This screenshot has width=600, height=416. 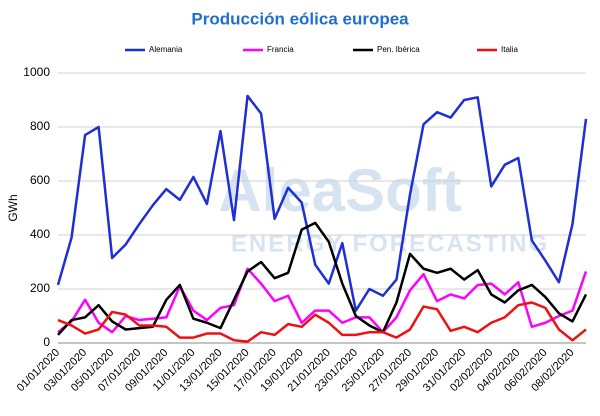 I want to click on y-tick-label: 400, so click(x=40, y=234).